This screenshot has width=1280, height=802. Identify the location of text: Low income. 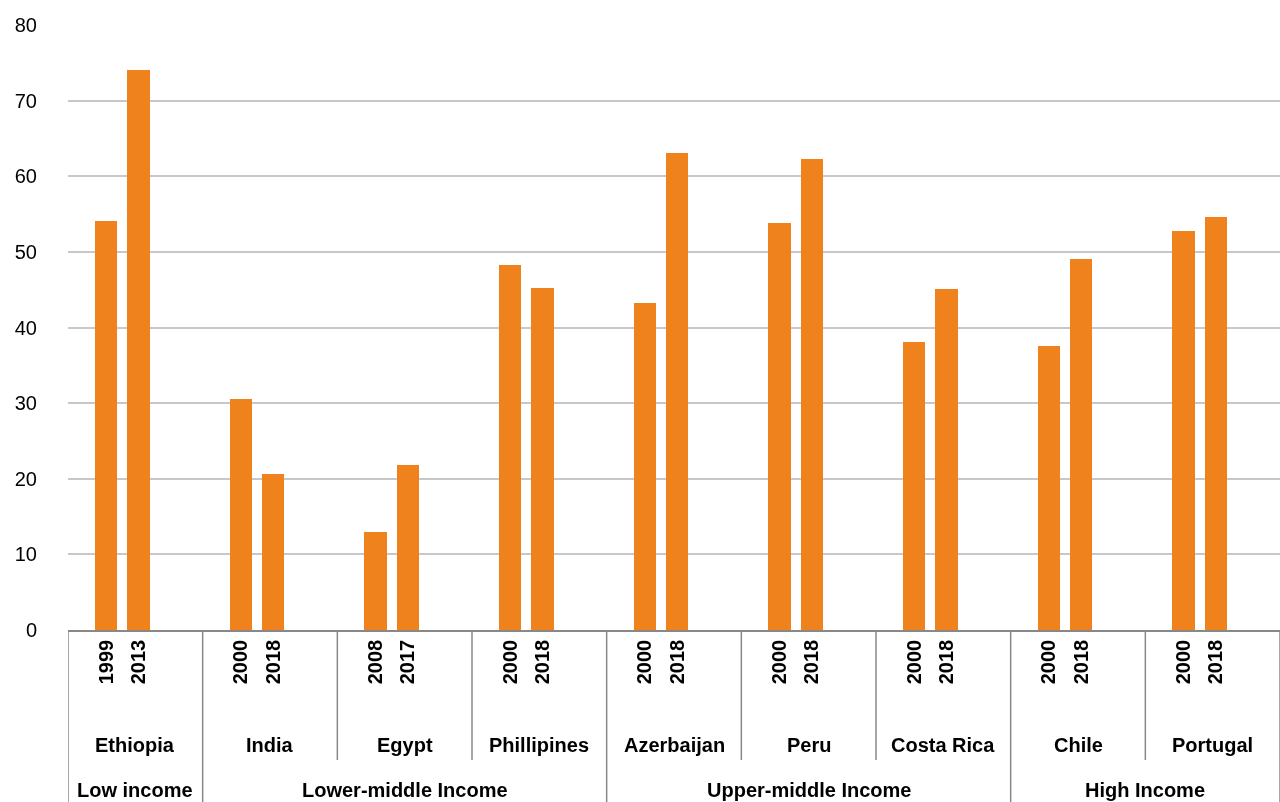
(135, 790).